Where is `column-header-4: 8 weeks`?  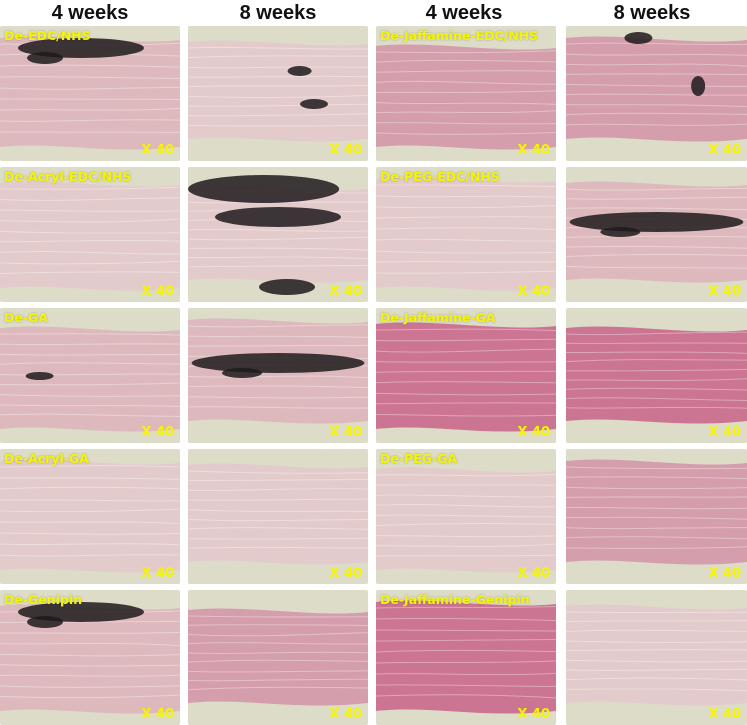 column-header-4: 8 weeks is located at coordinates (652, 13).